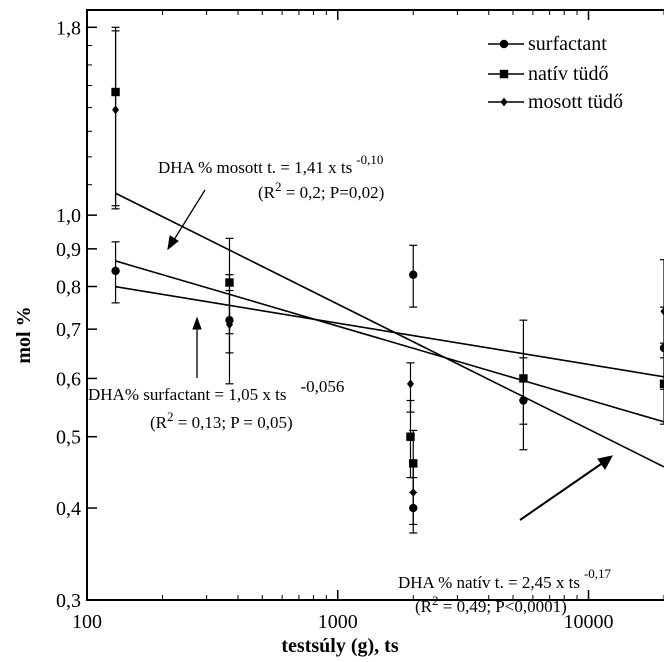 This screenshot has width=664, height=662. I want to click on y-tick-label: 0,9, so click(68, 250).